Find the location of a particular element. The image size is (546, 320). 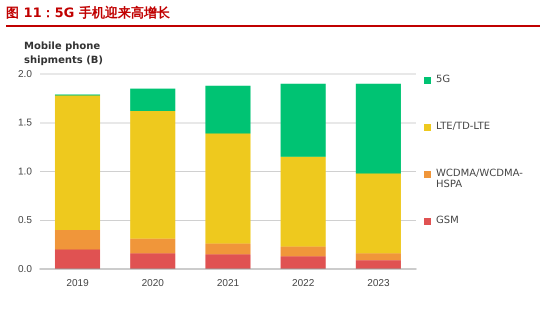

y-tick-label: 2.0 is located at coordinates (25, 74).